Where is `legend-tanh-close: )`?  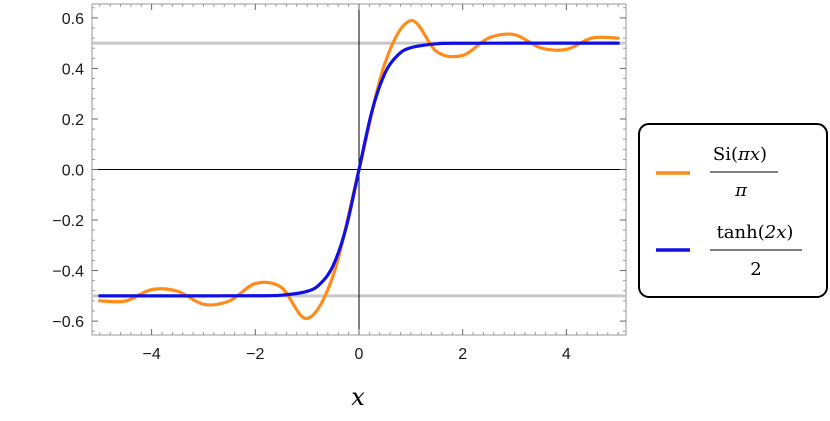 legend-tanh-close: ) is located at coordinates (789, 232).